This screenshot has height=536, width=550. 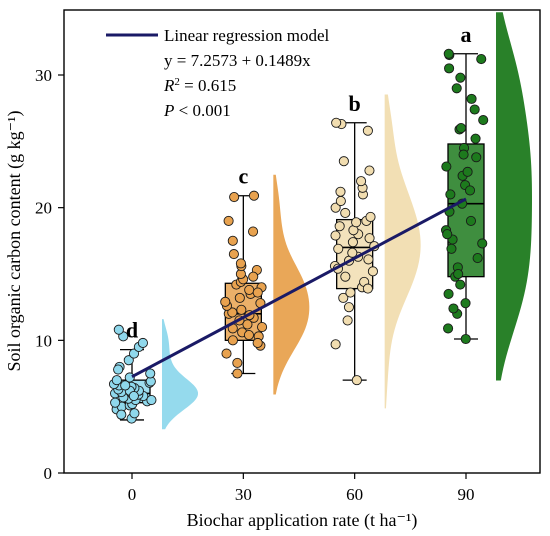 What do you see at coordinates (246, 35) in the screenshot?
I see `legend-label: Linear regression model` at bounding box center [246, 35].